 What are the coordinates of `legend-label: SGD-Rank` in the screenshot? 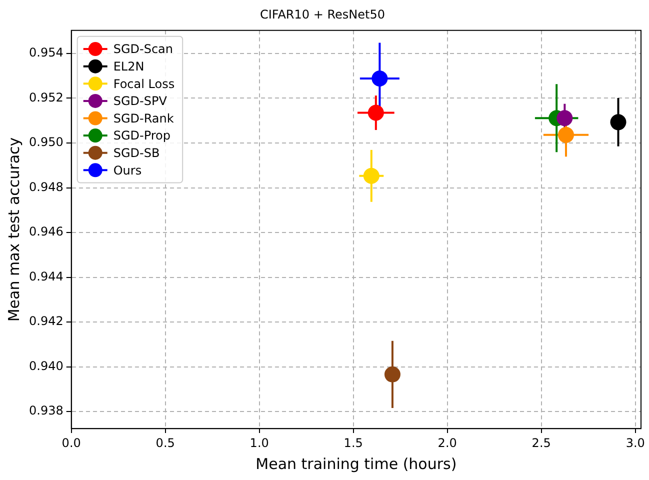 It's located at (143, 118).